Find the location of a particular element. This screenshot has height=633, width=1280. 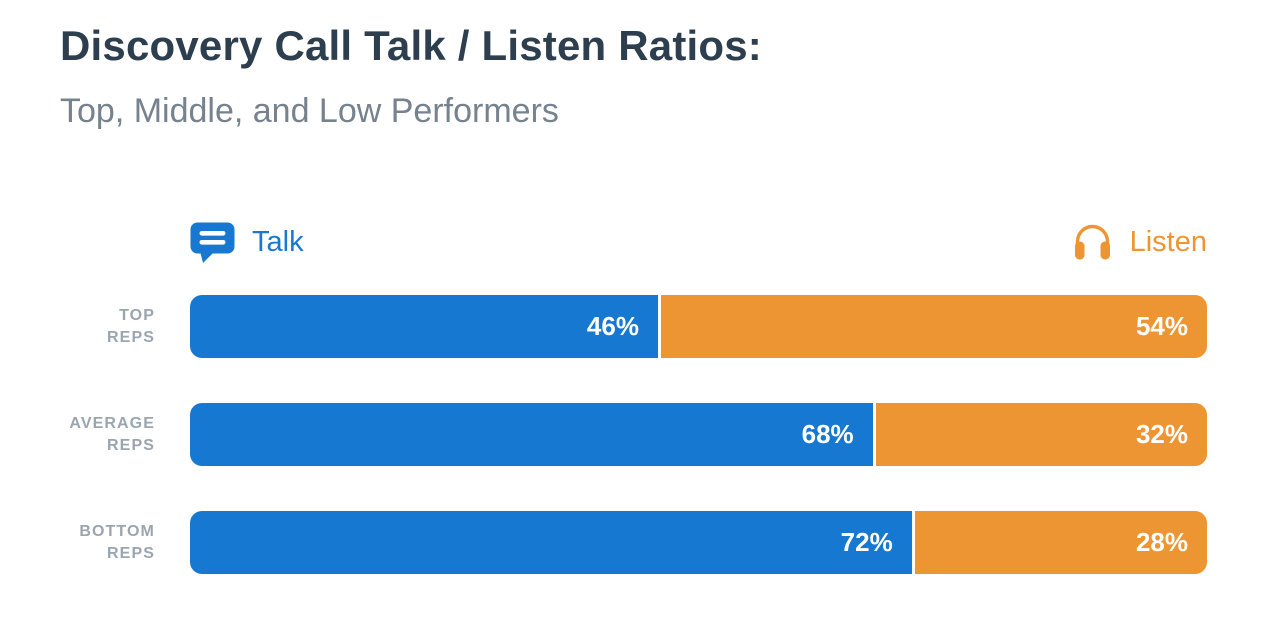

talk-segment-bottom-reps: 72% is located at coordinates (551, 542).